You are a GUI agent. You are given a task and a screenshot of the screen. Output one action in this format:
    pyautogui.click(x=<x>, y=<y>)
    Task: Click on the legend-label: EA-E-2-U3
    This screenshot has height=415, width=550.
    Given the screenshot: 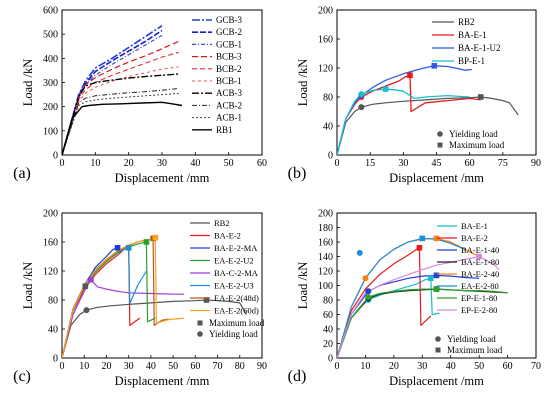 What is the action you would take?
    pyautogui.click(x=234, y=286)
    